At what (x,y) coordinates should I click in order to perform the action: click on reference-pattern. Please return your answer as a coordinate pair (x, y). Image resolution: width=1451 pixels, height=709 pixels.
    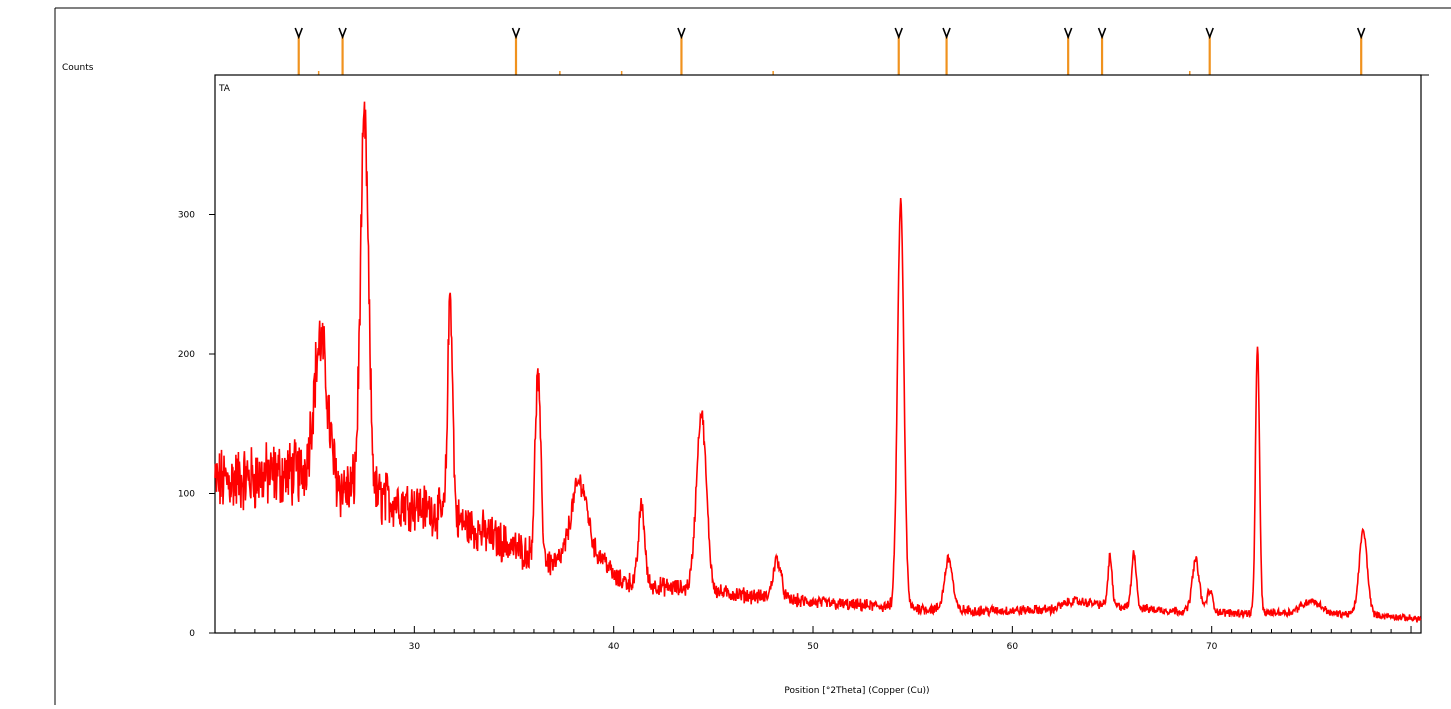
    Looking at the image, I should click on (822, 51).